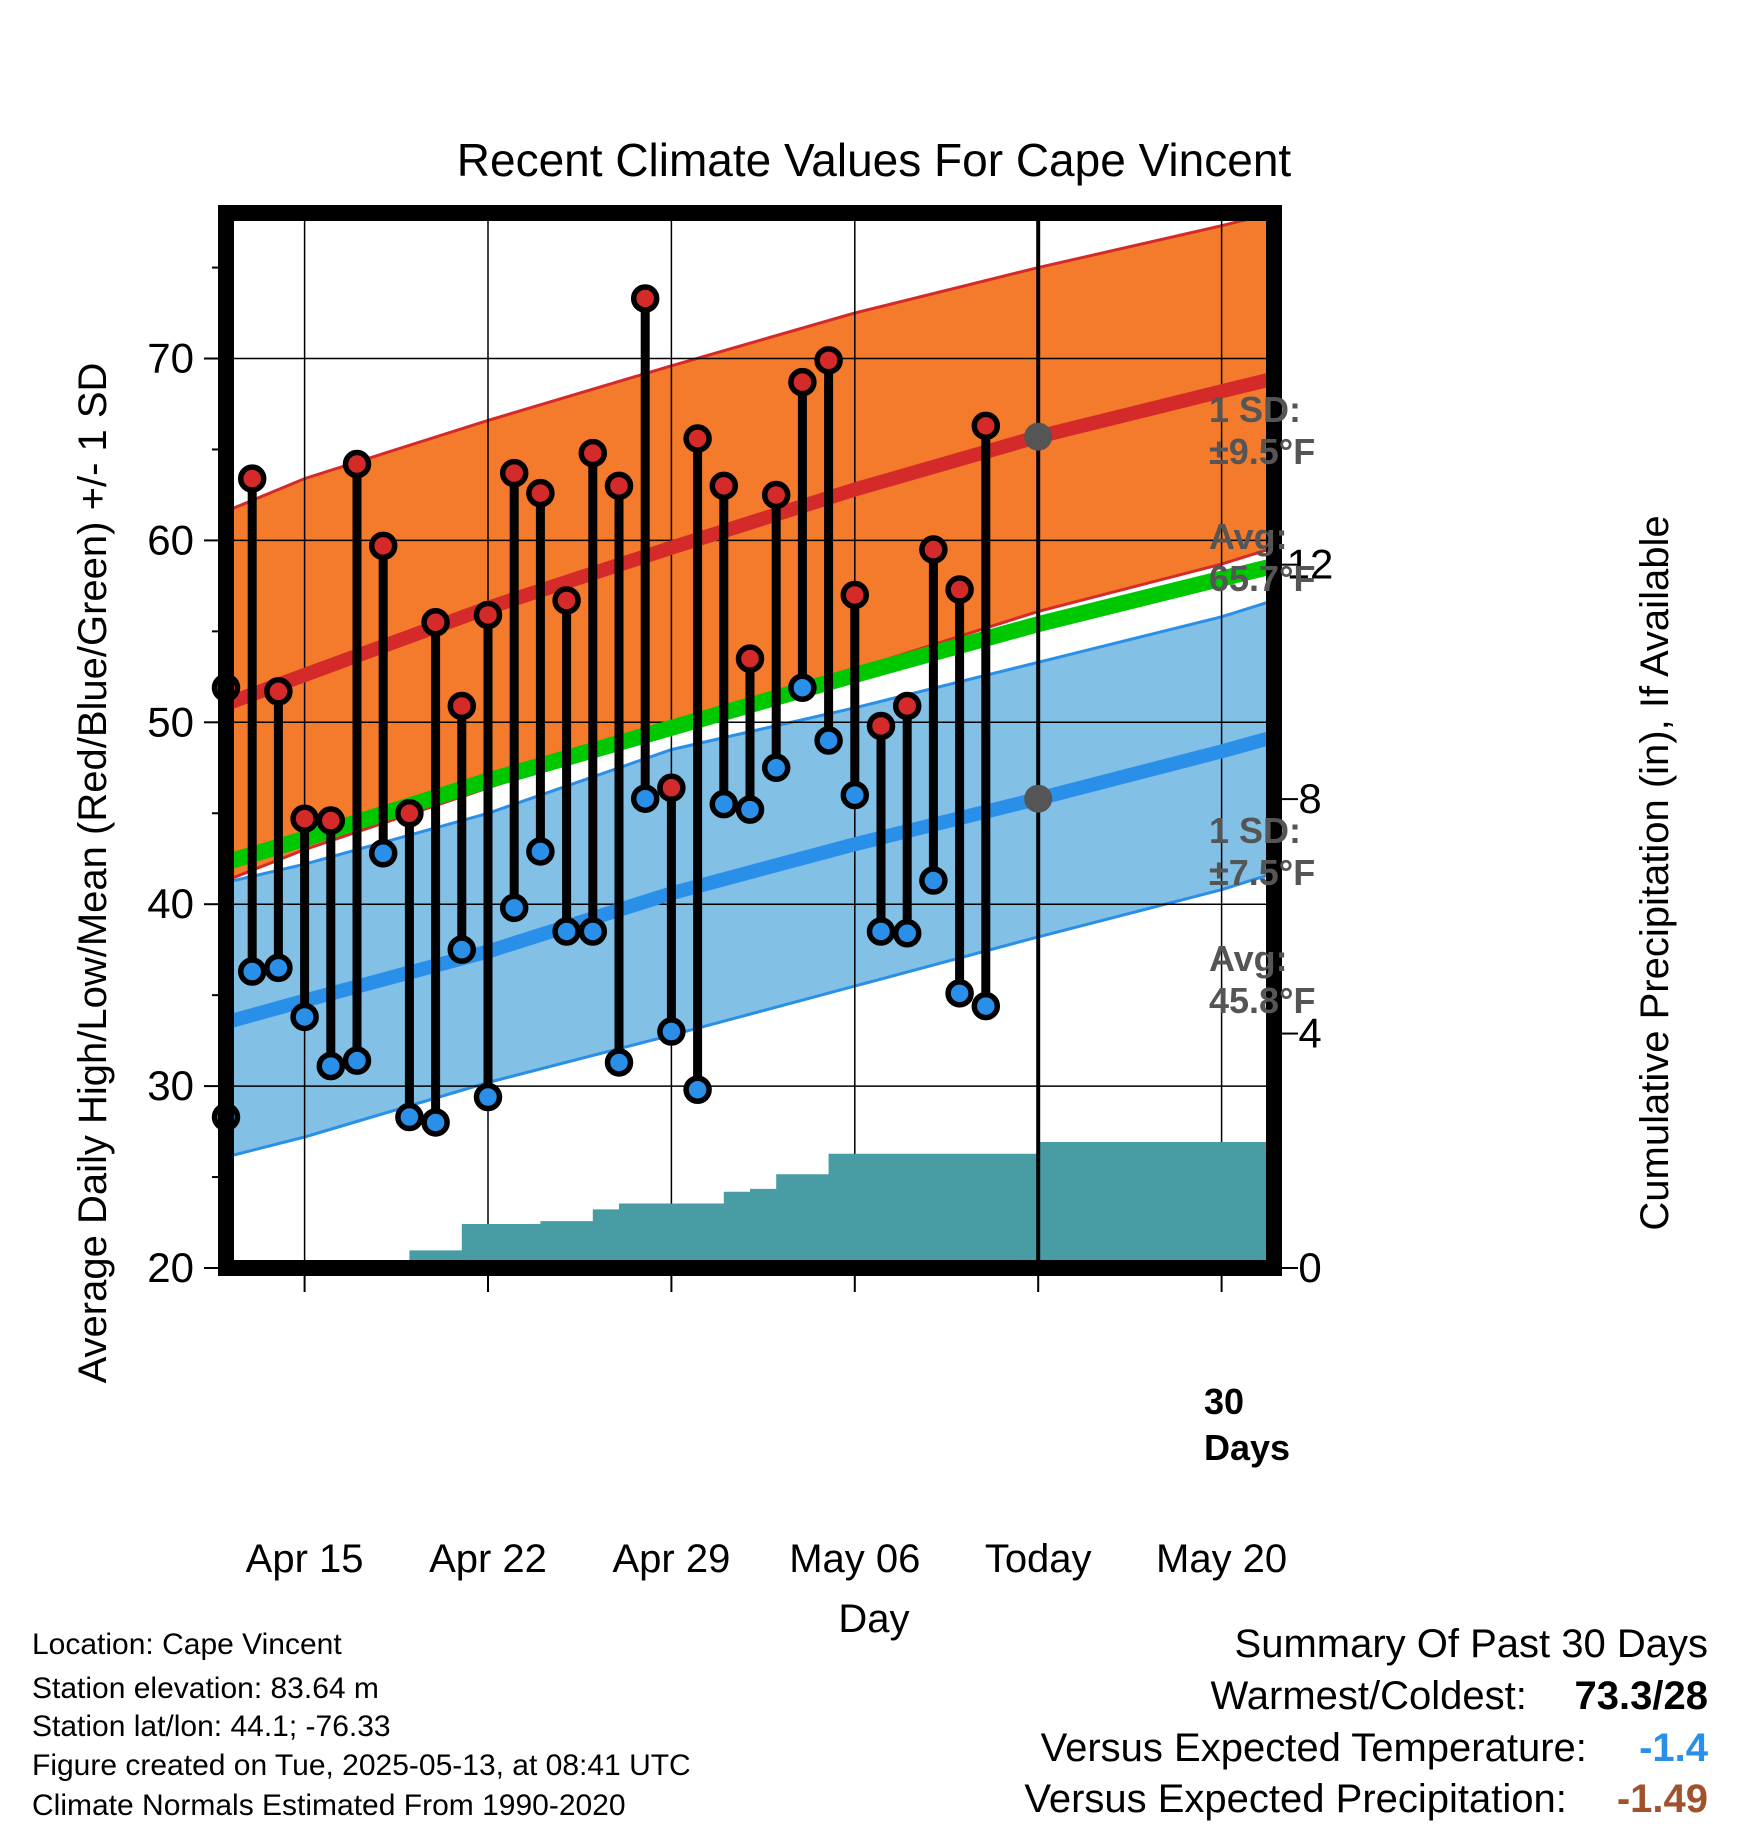  I want to click on summary-vs-temp-label: Versus Expected Temperature:, so click(1313, 1748).